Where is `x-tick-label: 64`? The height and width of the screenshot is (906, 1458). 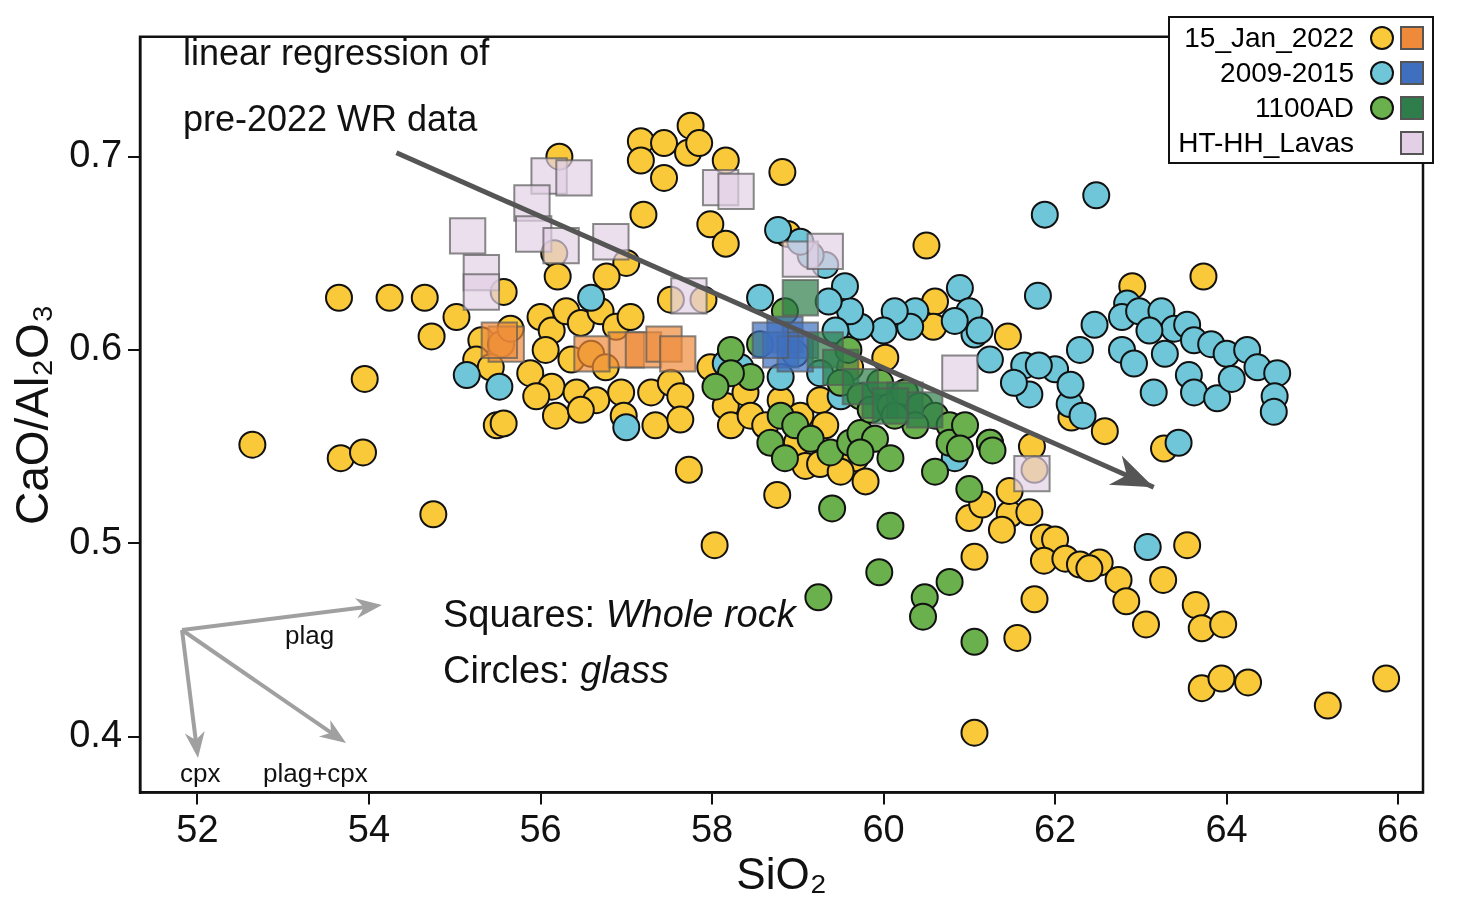
x-tick-label: 64 is located at coordinates (1226, 828).